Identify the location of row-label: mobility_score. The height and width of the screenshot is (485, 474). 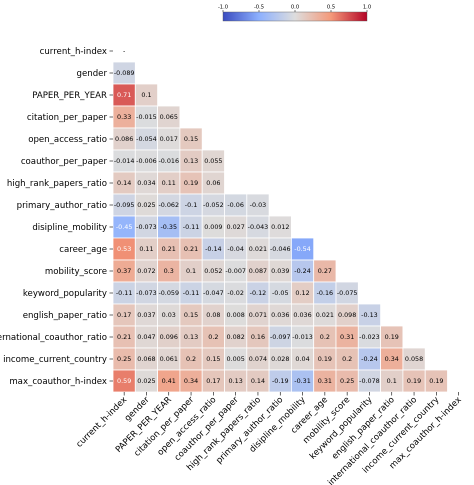
(76, 272).